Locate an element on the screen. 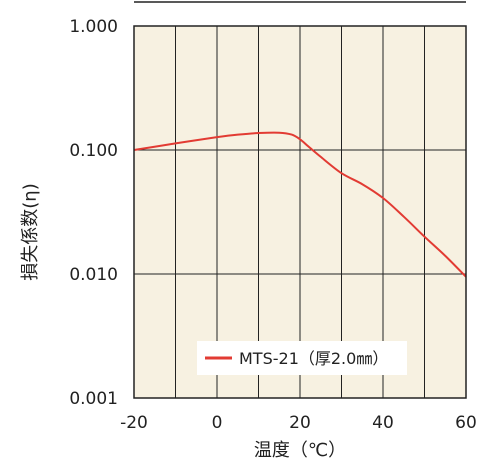  y-axis-label: 損失係数(η) is located at coordinates (30, 231).